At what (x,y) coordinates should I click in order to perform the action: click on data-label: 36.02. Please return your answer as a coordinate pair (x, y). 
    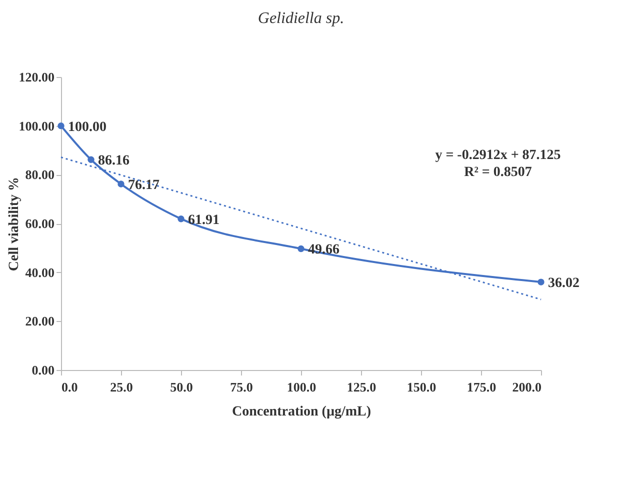
    Looking at the image, I should click on (564, 284).